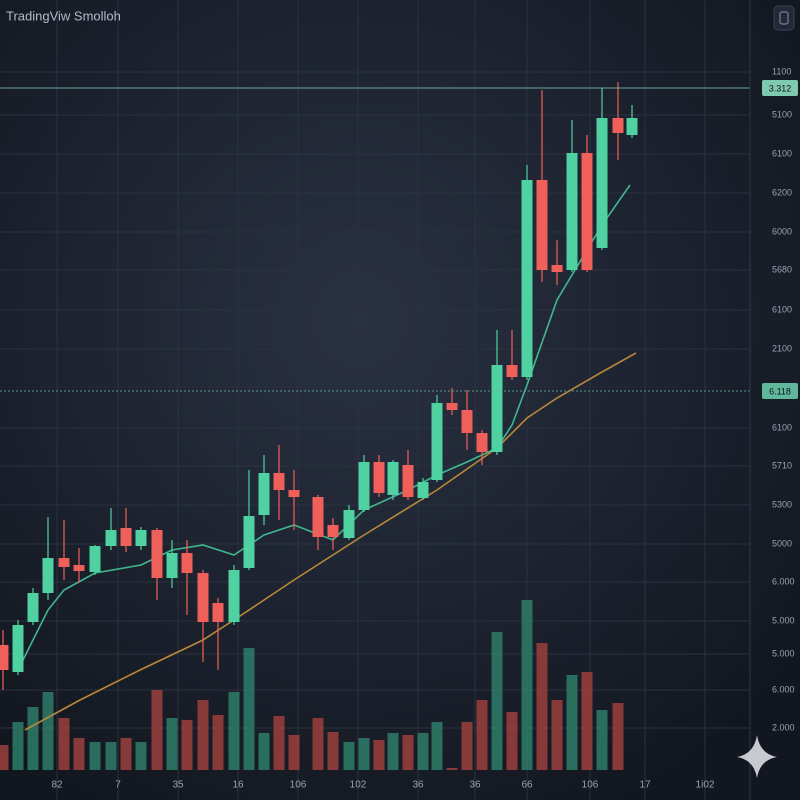  I want to click on menu-glyph, so click(784, 18).